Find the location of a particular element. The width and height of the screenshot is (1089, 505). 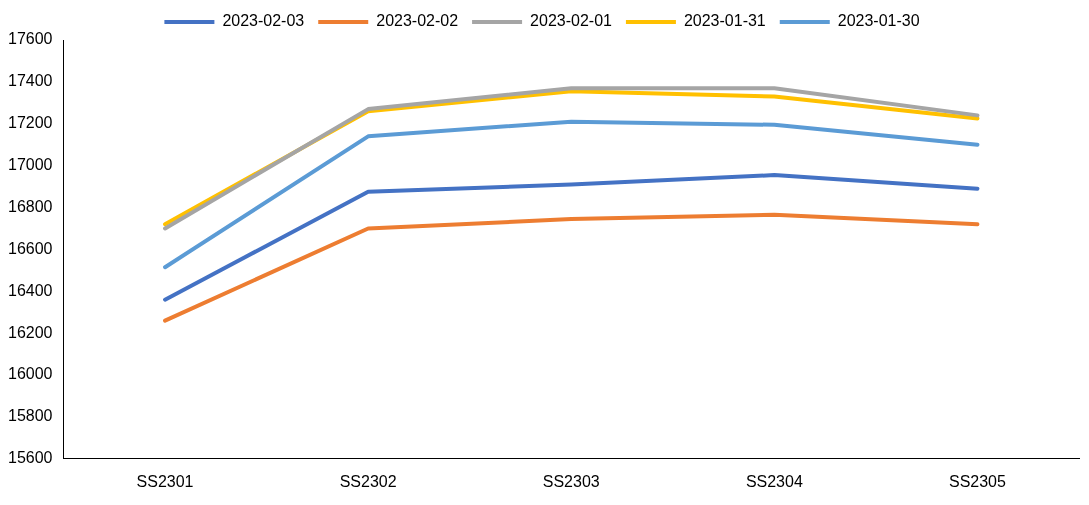

legend-label: 2023-01-30 is located at coordinates (878, 21).